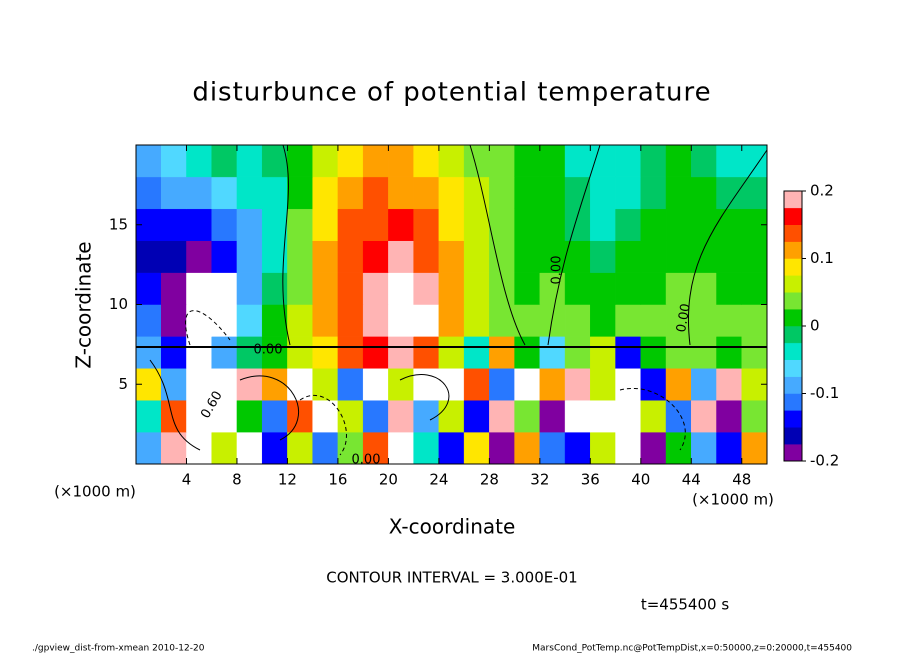 Image resolution: width=904 pixels, height=654 pixels. Describe the element at coordinates (337, 480) in the screenshot. I see `x-tick-label: 16` at that location.